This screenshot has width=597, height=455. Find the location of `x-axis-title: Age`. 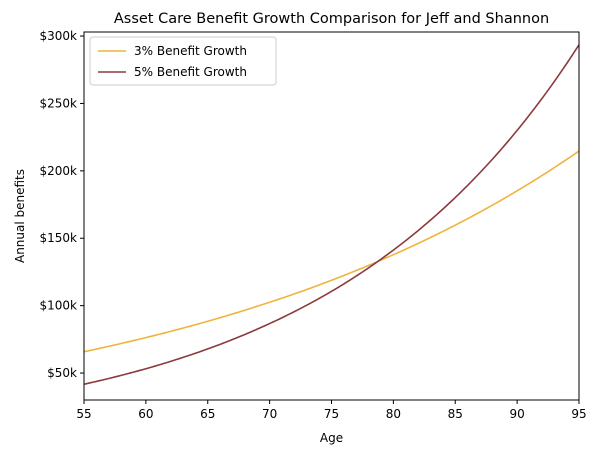

x-axis-title: Age is located at coordinates (331, 438).